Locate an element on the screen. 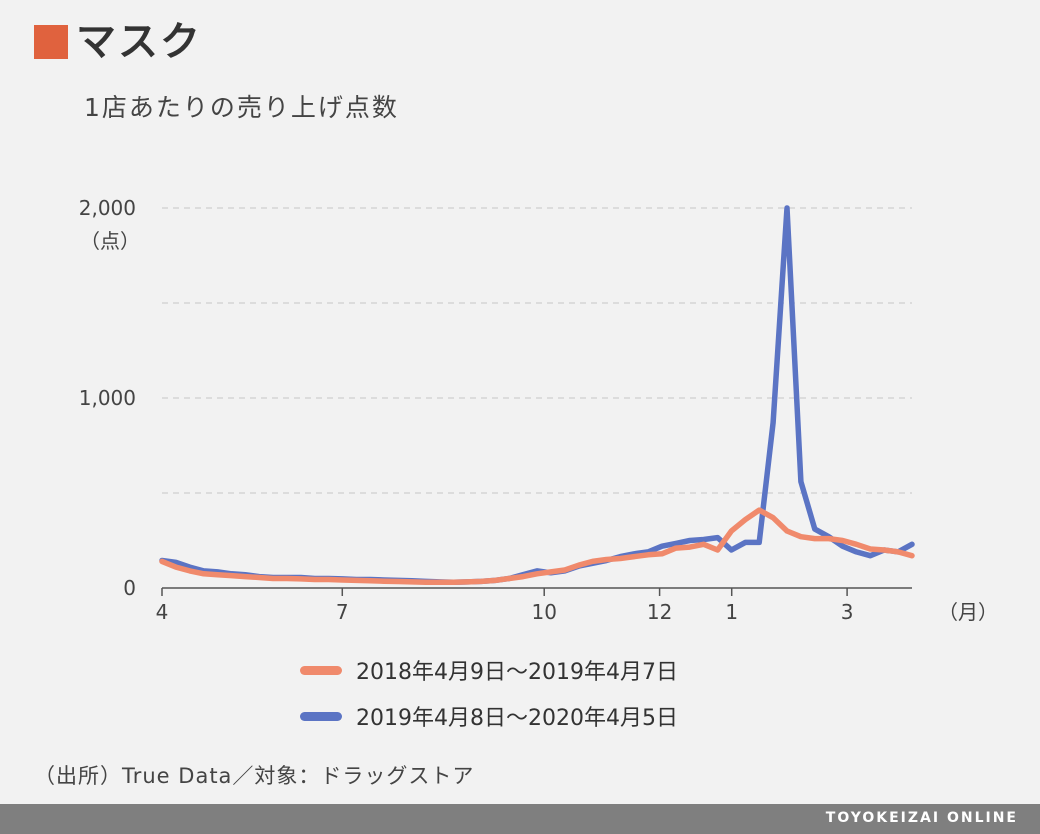  y-tick-label-2: 2,000 is located at coordinates (107, 208).